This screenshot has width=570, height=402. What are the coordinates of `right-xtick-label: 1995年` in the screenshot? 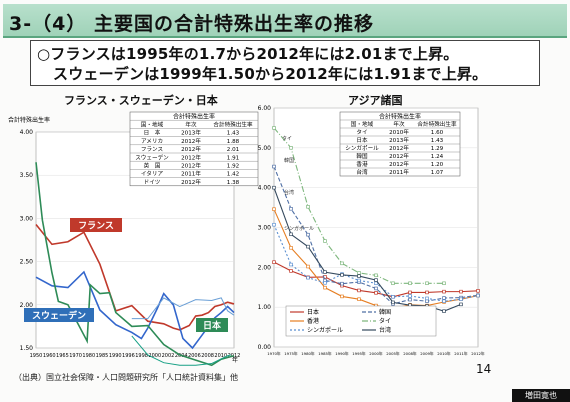 It's located at (359, 353).